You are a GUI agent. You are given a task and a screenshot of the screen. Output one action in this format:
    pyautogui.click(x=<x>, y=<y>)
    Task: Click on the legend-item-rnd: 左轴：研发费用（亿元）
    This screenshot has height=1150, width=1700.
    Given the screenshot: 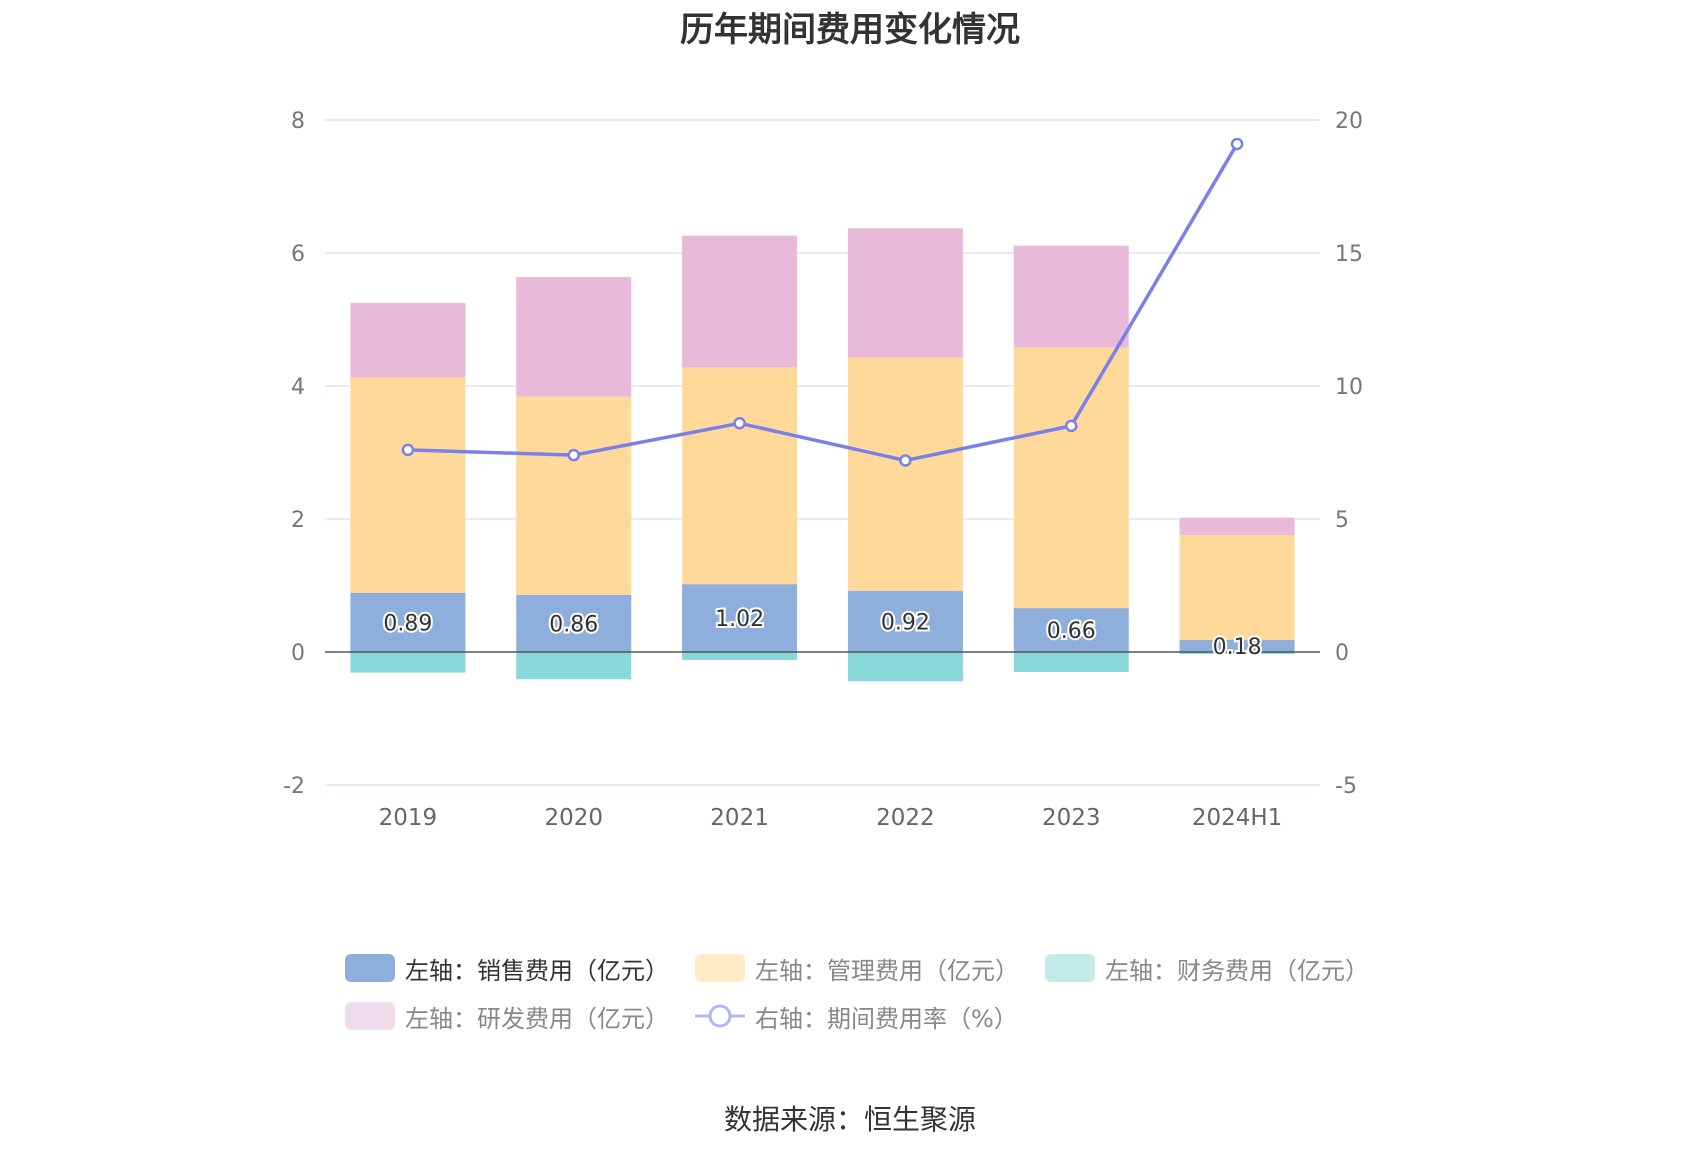 What is the action you would take?
    pyautogui.click(x=507, y=1016)
    